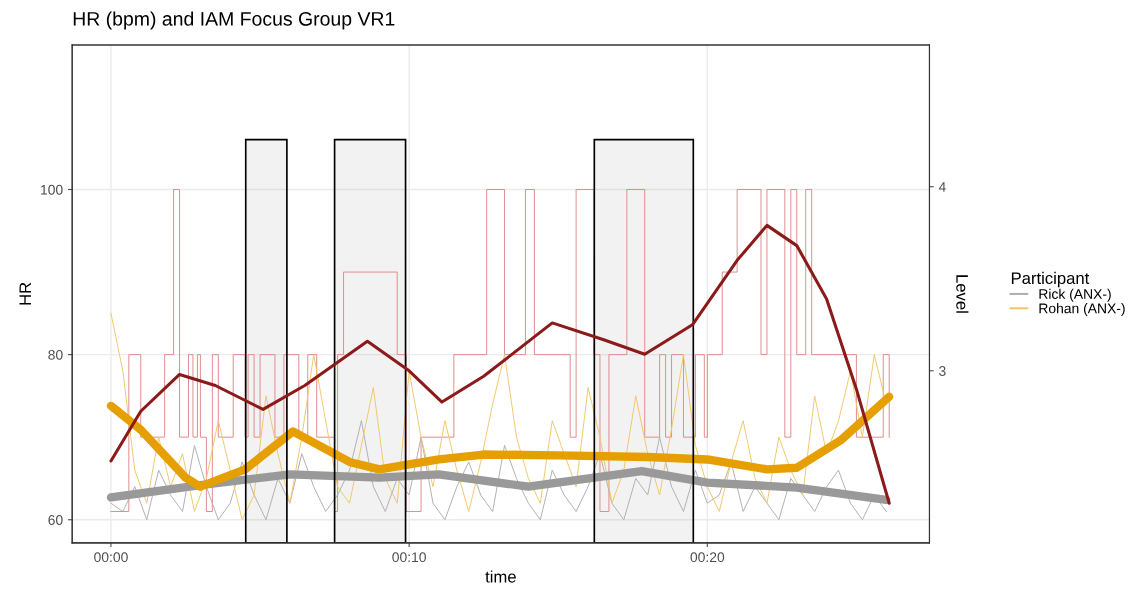  Describe the element at coordinates (942, 371) in the screenshot. I see `y2-tick-label: 3` at that location.